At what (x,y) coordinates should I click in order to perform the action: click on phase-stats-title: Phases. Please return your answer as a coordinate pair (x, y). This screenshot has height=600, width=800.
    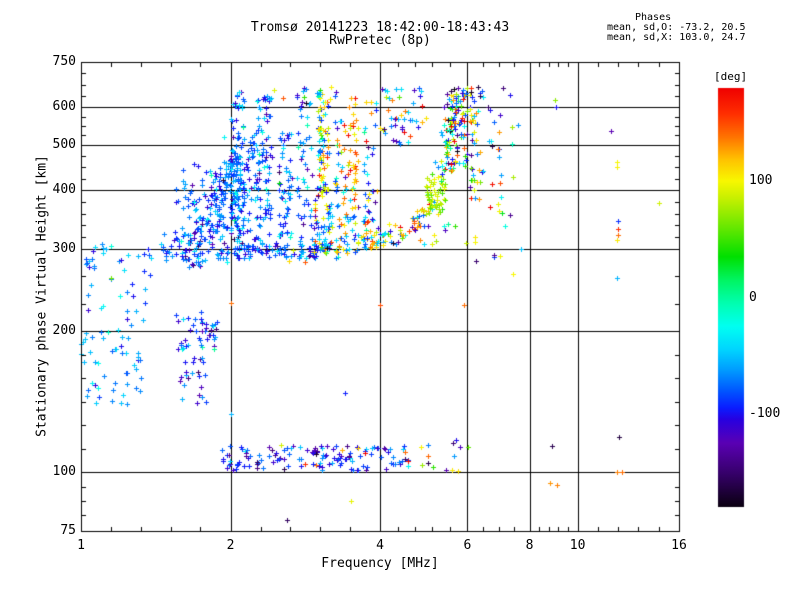
    Looking at the image, I should click on (653, 17).